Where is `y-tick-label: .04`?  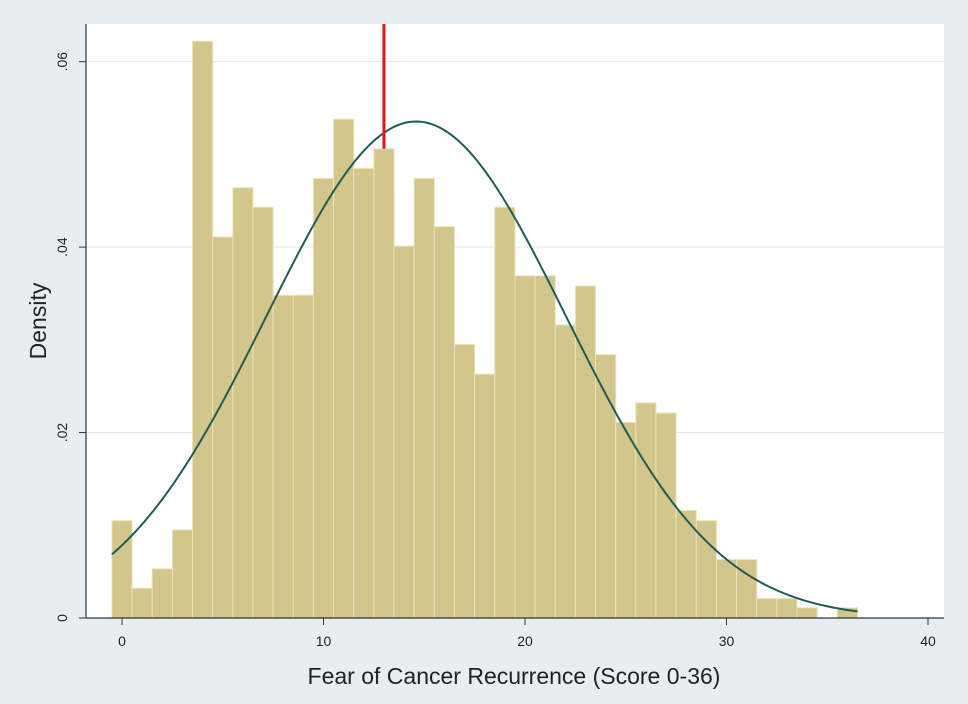 y-tick-label: .04 is located at coordinates (62, 247).